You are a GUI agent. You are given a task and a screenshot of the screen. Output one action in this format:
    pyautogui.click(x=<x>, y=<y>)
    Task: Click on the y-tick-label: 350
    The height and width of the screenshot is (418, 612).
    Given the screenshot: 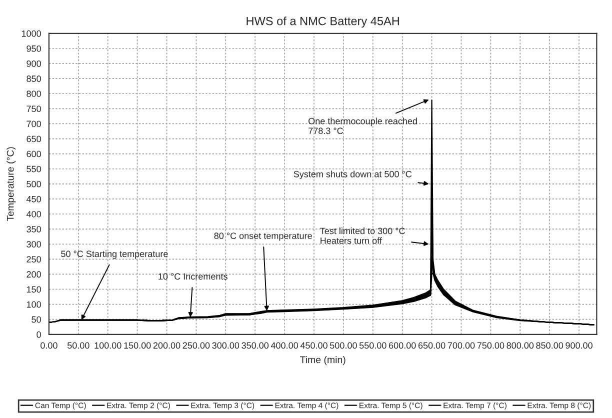 What is the action you would take?
    pyautogui.click(x=33, y=229)
    